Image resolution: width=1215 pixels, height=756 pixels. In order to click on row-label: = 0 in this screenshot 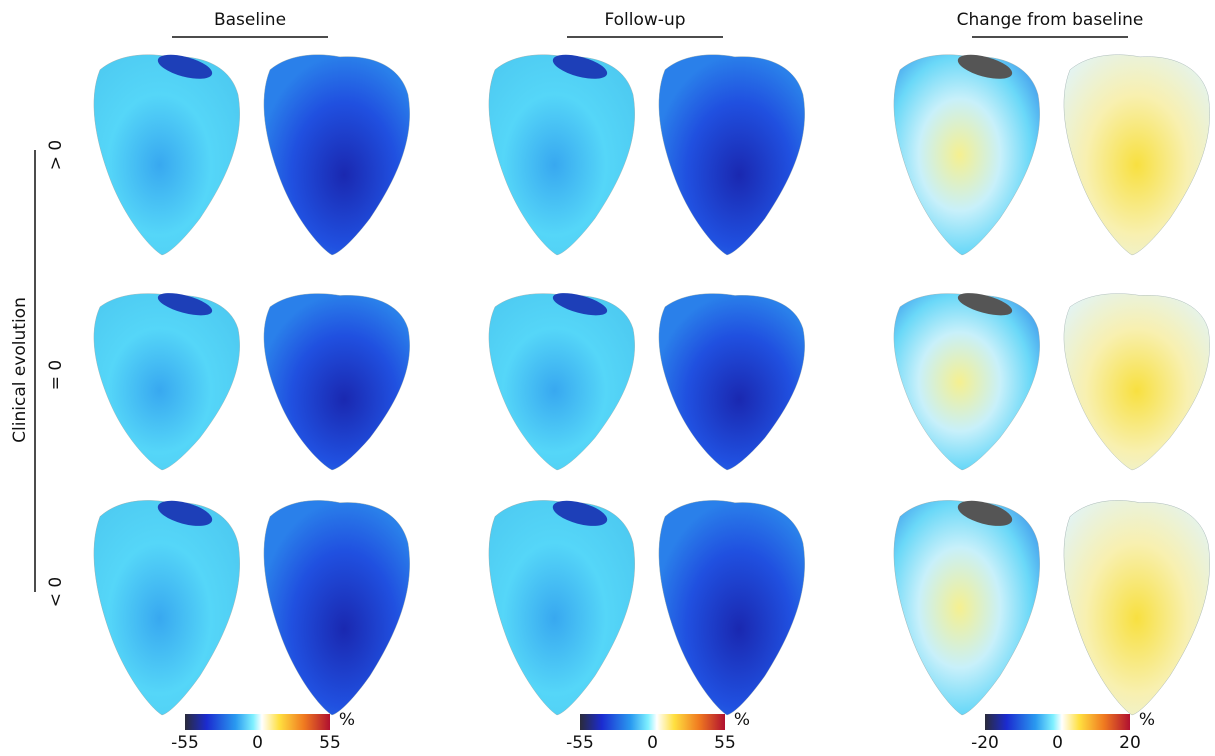, I will do `click(56, 375)`.